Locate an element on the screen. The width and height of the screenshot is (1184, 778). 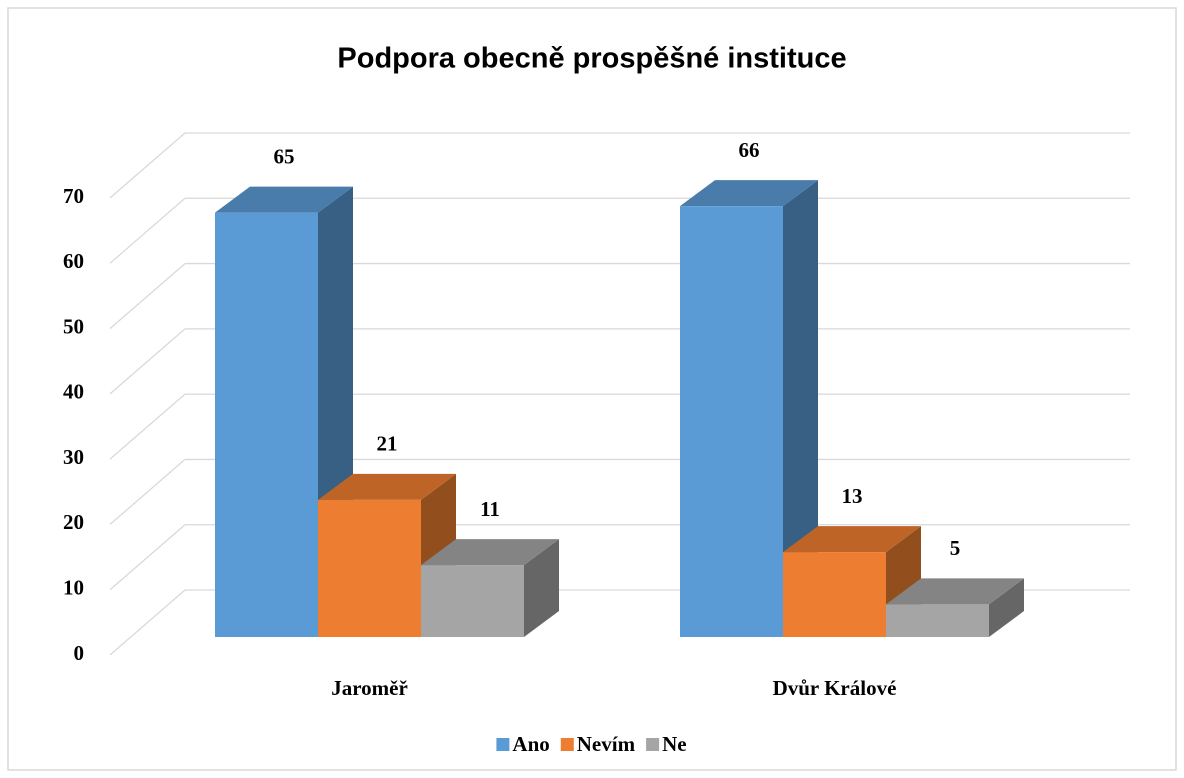
chart-title: Podpora obecně prospěšné instituce is located at coordinates (591, 59).